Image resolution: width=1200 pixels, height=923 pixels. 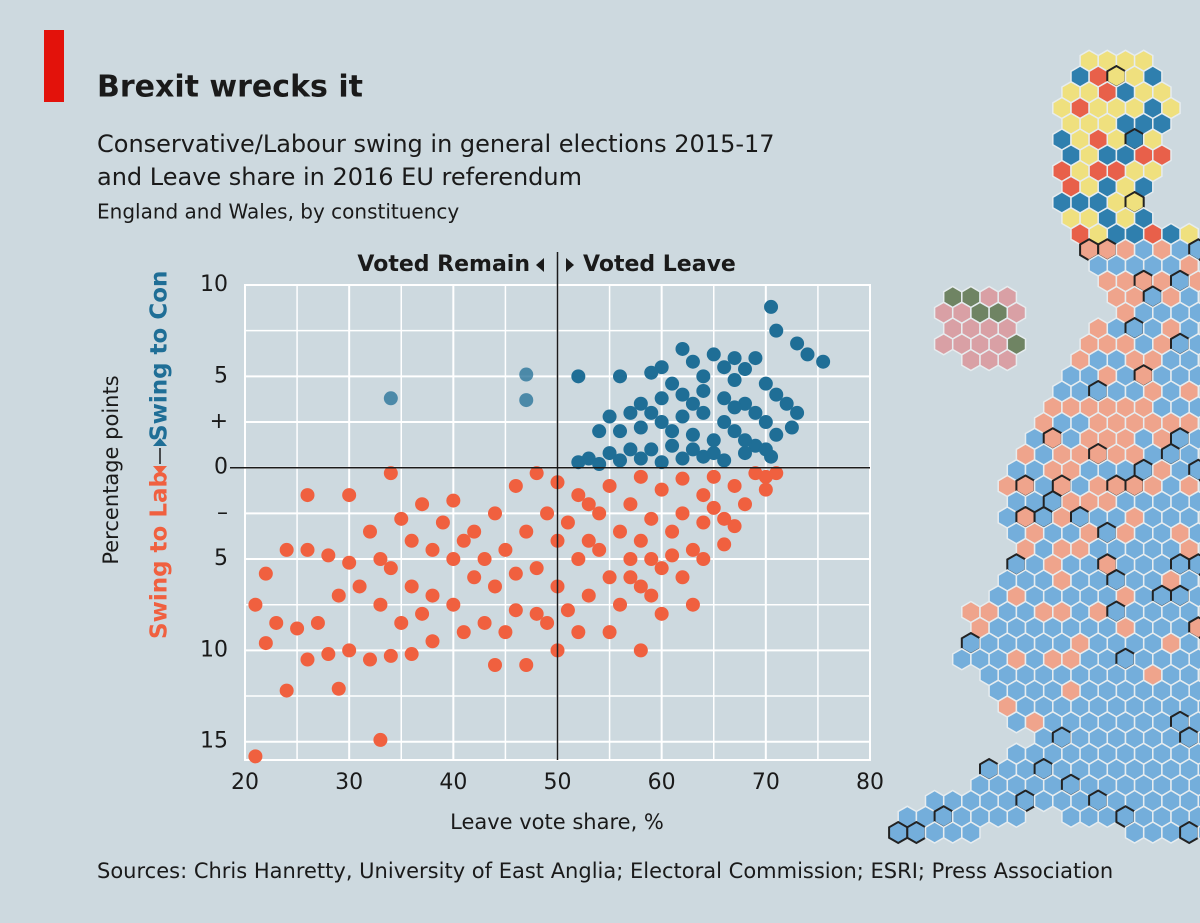 I want to click on y-tick-label: –, so click(x=222, y=512).